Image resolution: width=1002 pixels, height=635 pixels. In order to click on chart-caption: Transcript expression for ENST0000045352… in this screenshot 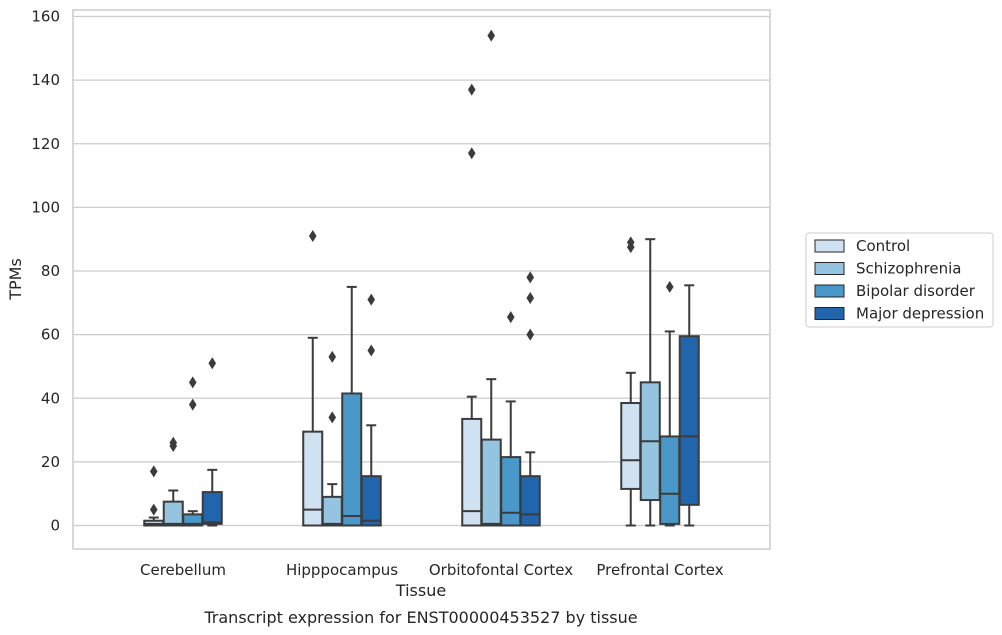, I will do `click(420, 617)`.